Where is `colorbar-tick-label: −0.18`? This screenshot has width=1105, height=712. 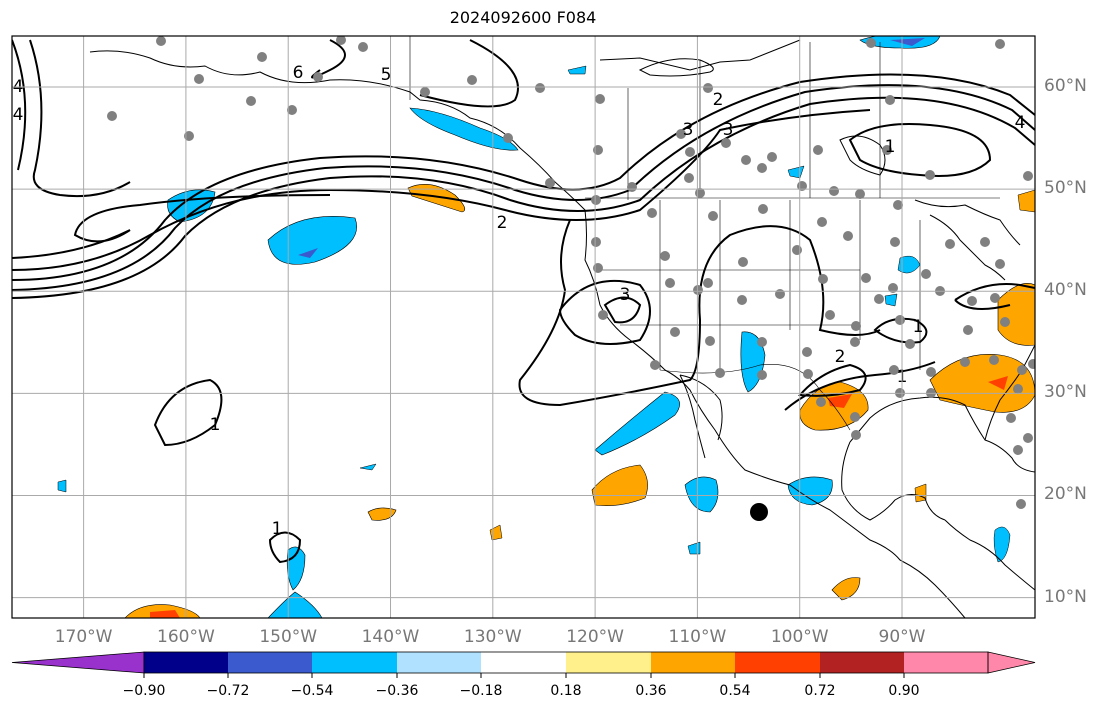 colorbar-tick-label: −0.18 is located at coordinates (481, 691).